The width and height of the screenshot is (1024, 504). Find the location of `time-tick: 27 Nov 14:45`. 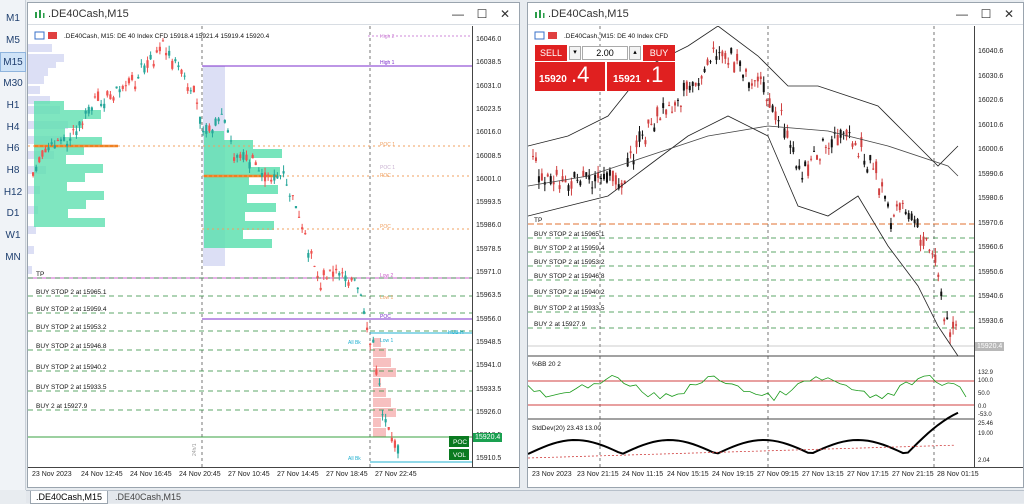

time-tick: 27 Nov 14:45 is located at coordinates (298, 474).